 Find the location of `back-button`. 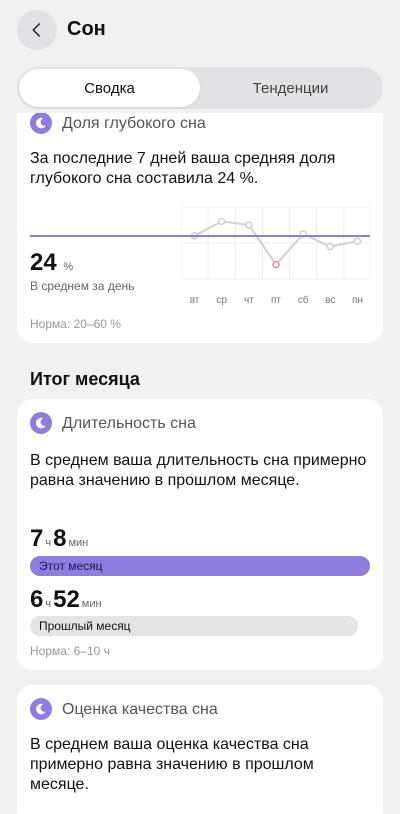

back-button is located at coordinates (37, 30).